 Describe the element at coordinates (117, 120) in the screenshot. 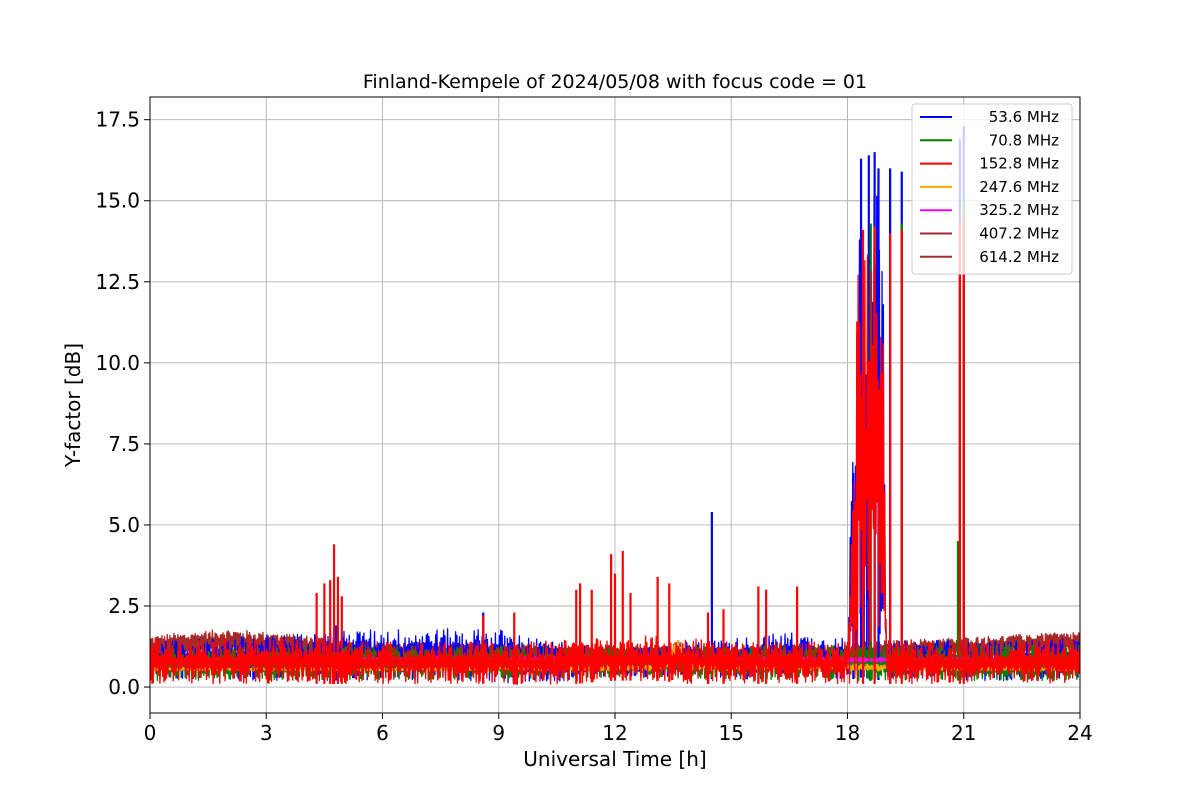

I see `y-tick-label: 17.5` at that location.